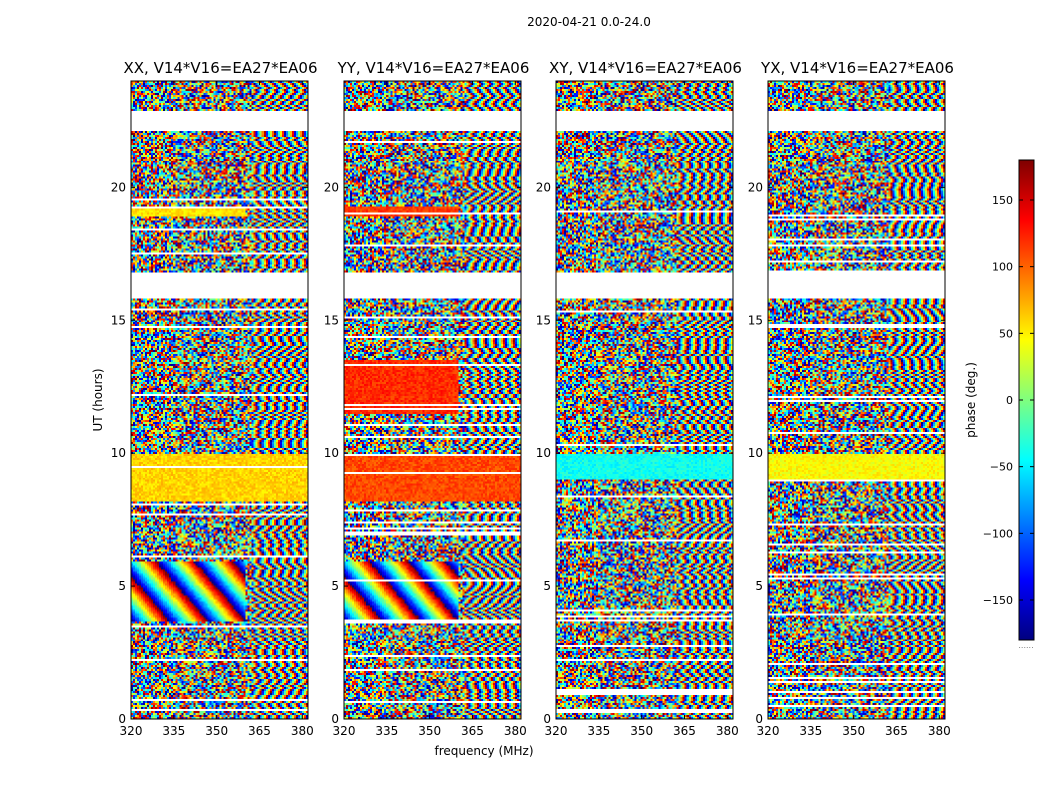 Image resolution: width=1050 pixels, height=800 pixels. What do you see at coordinates (857, 68) in the screenshot?
I see `panel-title: YX, V14*V16=EA27*EA06` at bounding box center [857, 68].